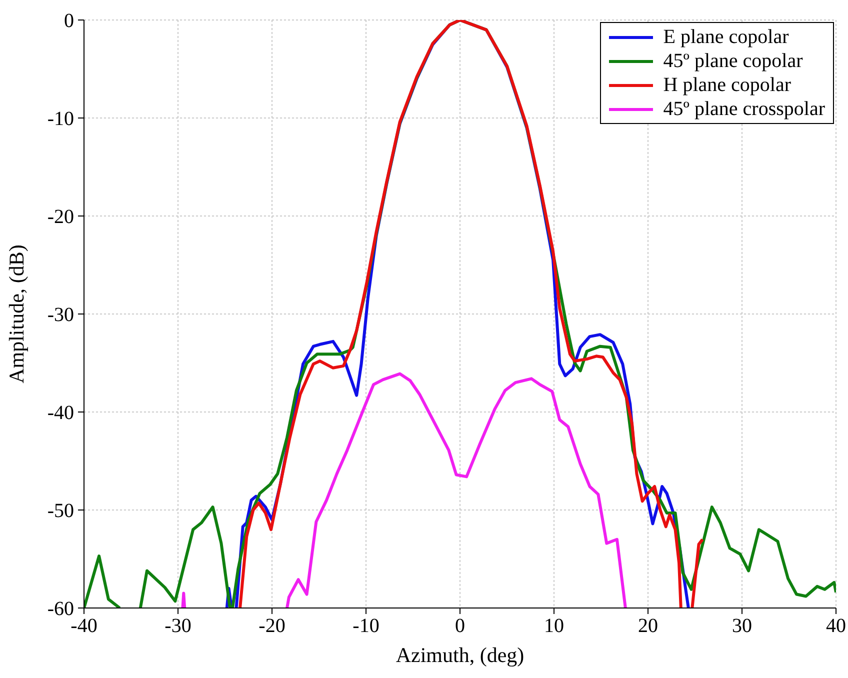 This screenshot has width=848, height=678. What do you see at coordinates (733, 61) in the screenshot?
I see `legend-label: 45º plane copolar` at bounding box center [733, 61].